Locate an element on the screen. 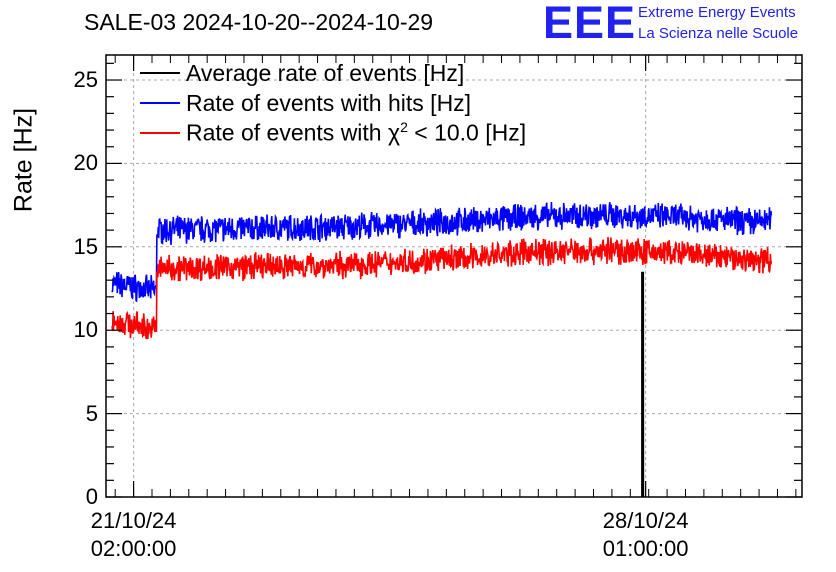 Image resolution: width=836 pixels, height=572 pixels. legend-item-average: Average rate of events [Hz] is located at coordinates (333, 73).